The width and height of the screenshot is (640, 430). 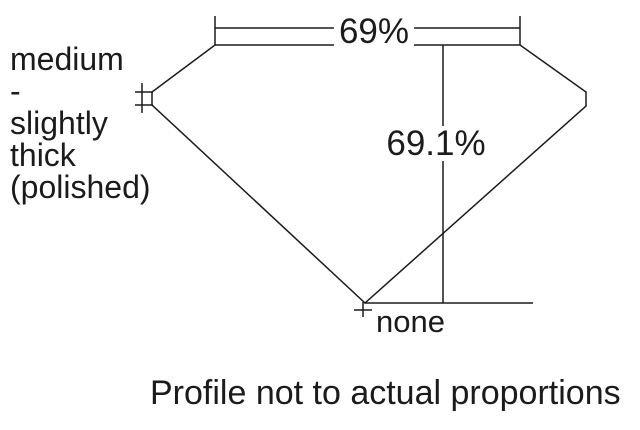 What do you see at coordinates (144, 98) in the screenshot?
I see `girdle-thickness-marker` at bounding box center [144, 98].